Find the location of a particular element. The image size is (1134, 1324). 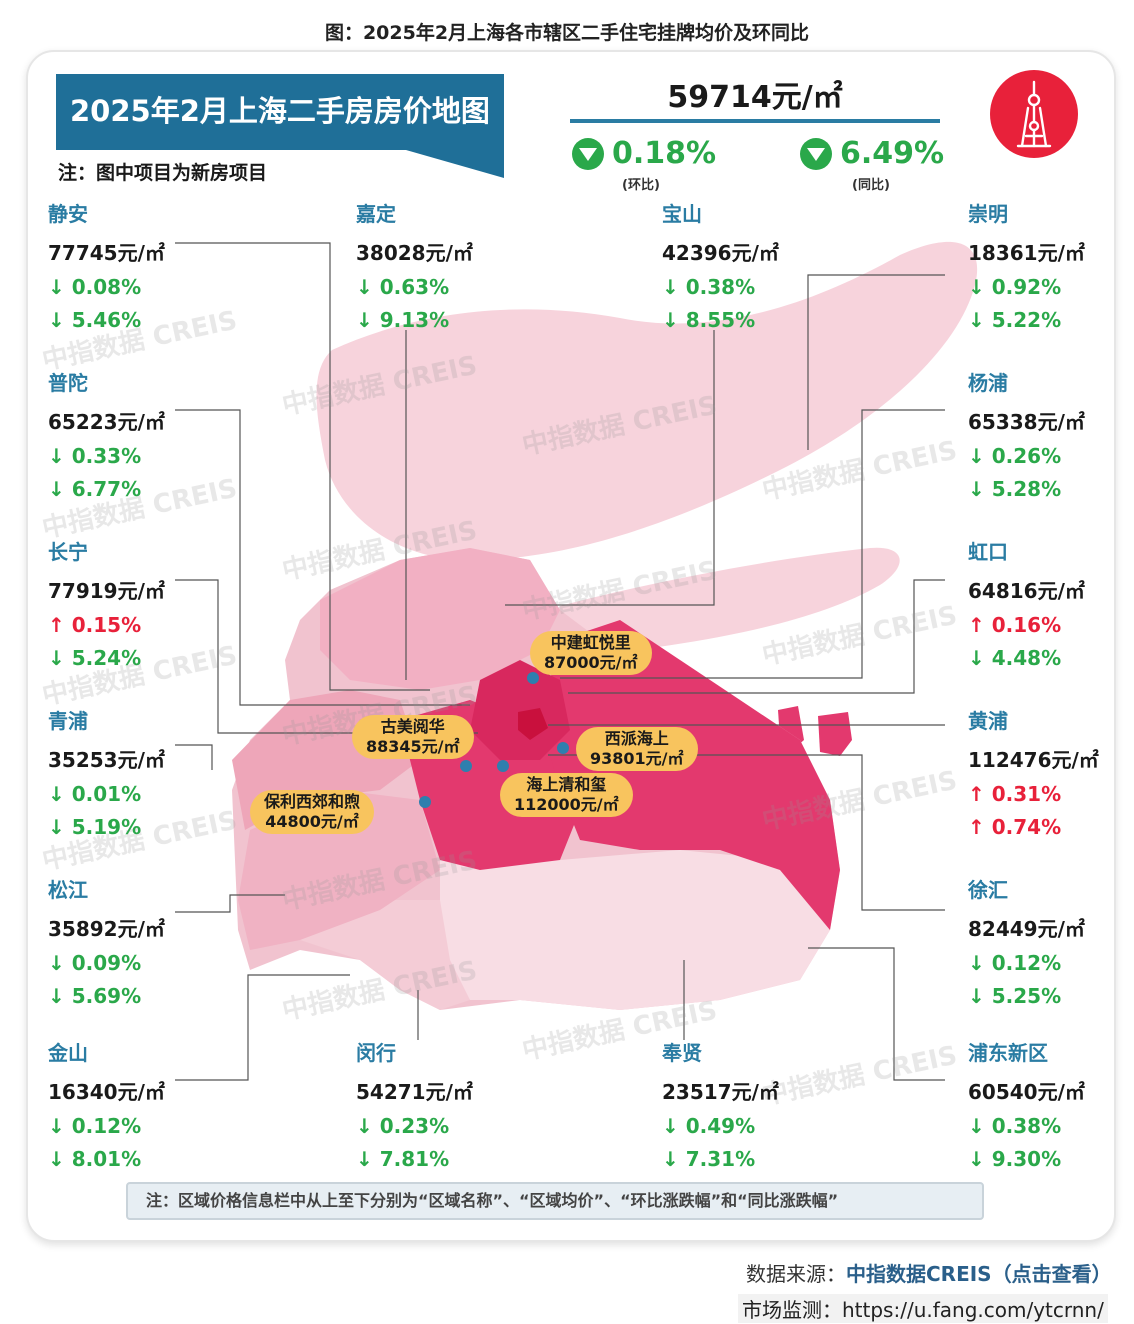

pearl-tower-icon is located at coordinates (1034, 114).